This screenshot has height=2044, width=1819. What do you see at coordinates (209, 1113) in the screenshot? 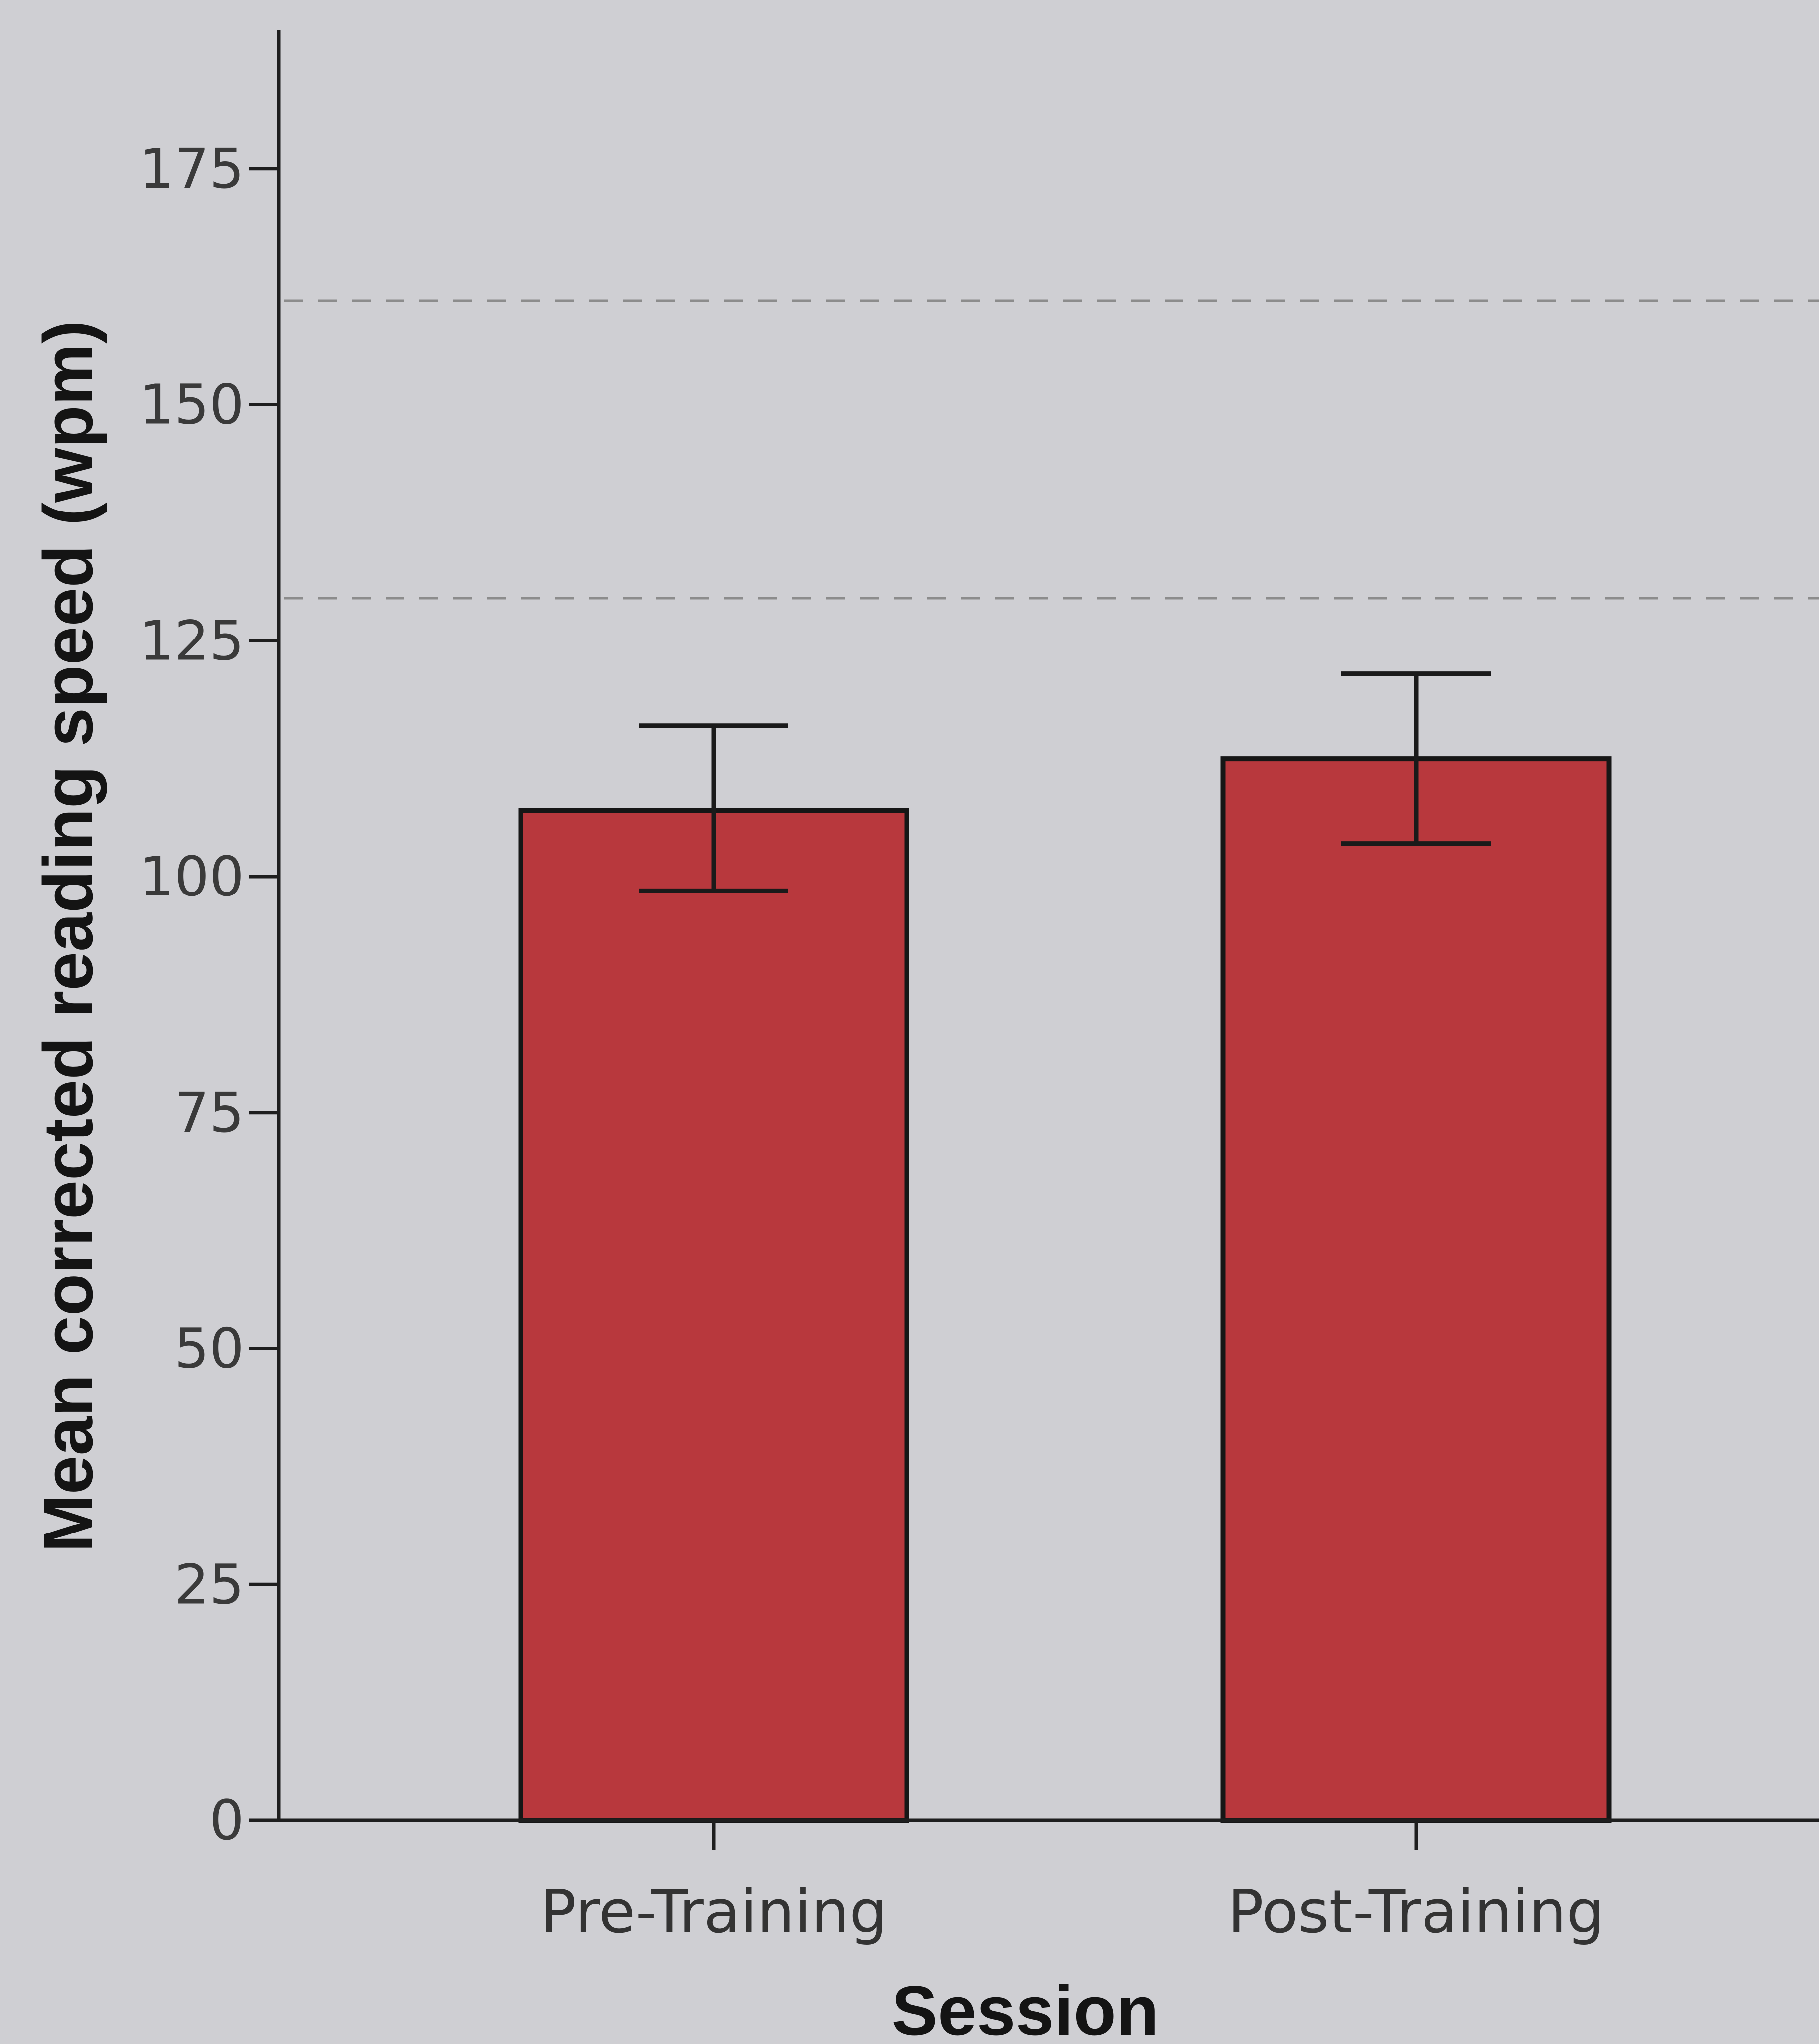
I see `y-tick-label: 75` at bounding box center [209, 1113].